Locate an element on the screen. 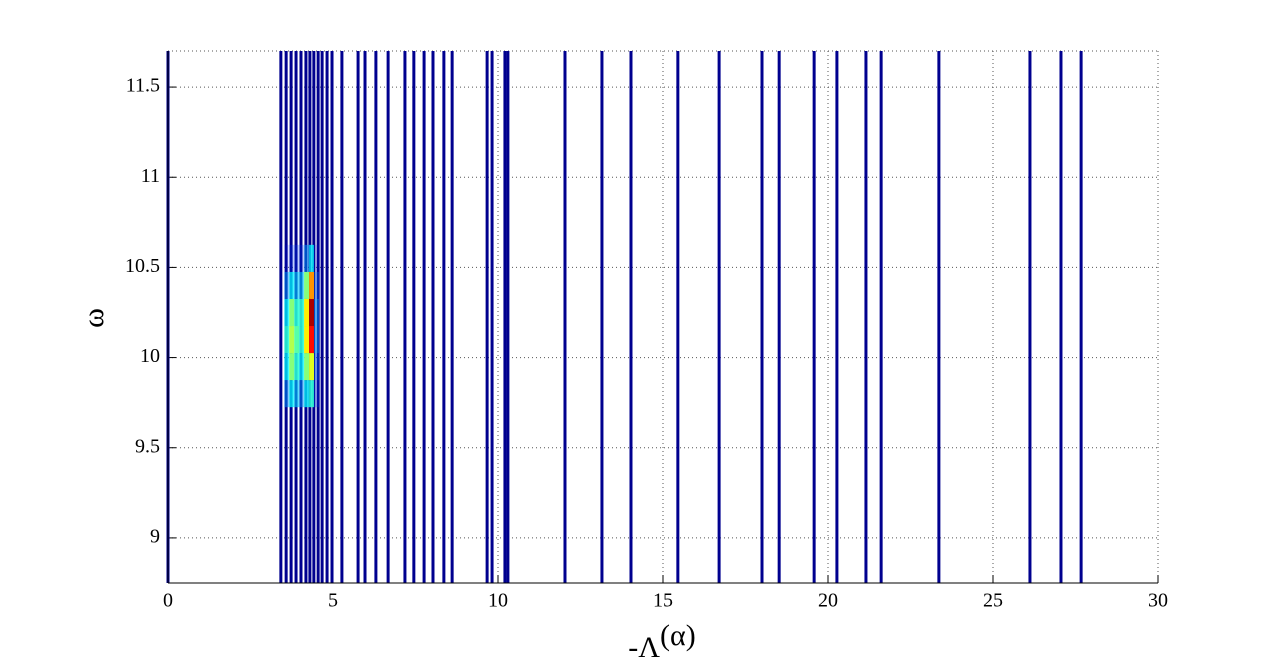 Image resolution: width=1281 pixels, height=672 pixels. x-tick-label: 30 is located at coordinates (1158, 601).